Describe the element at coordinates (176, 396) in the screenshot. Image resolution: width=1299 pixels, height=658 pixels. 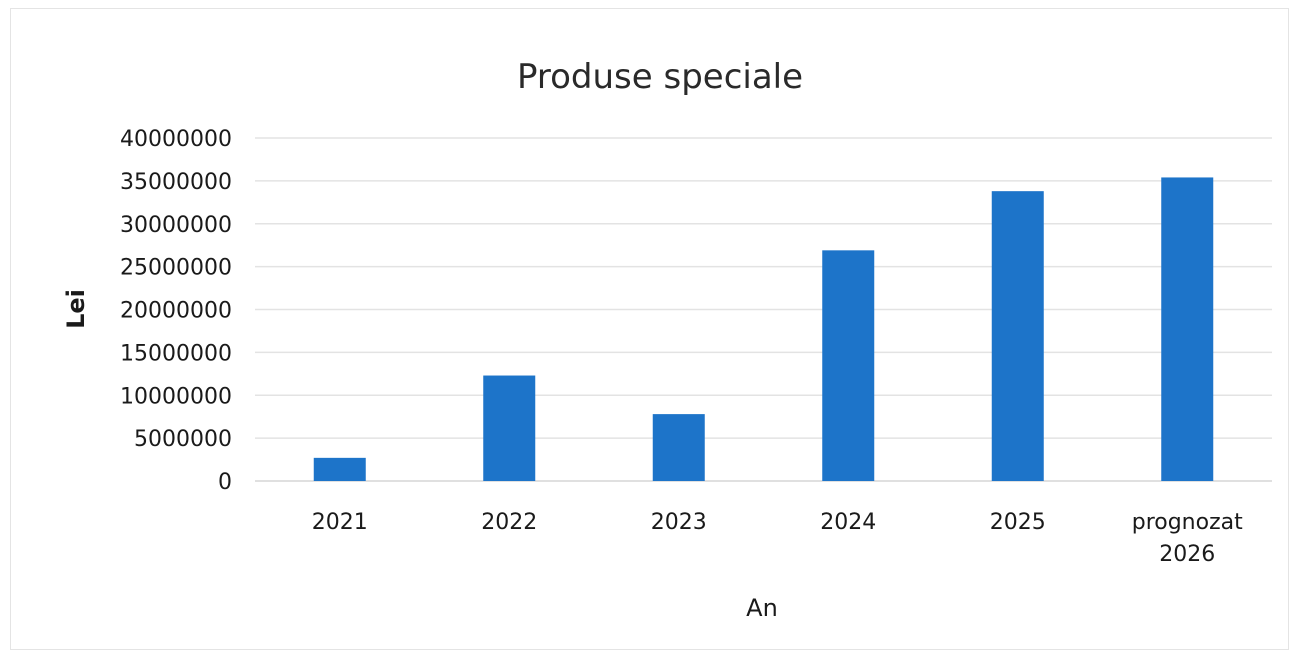
I see `y-tick-label: 10000000` at that location.